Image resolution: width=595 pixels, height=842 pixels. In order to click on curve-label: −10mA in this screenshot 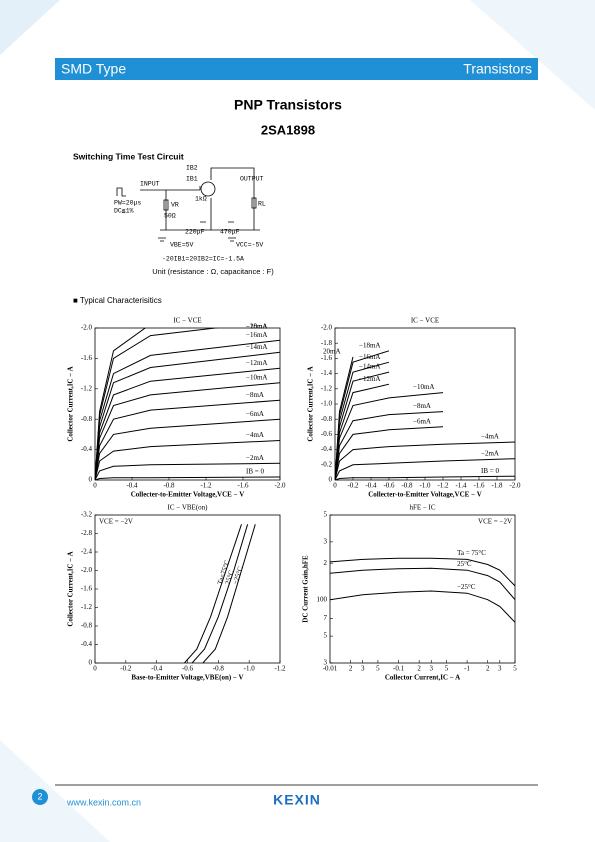, I will do `click(256, 377)`.